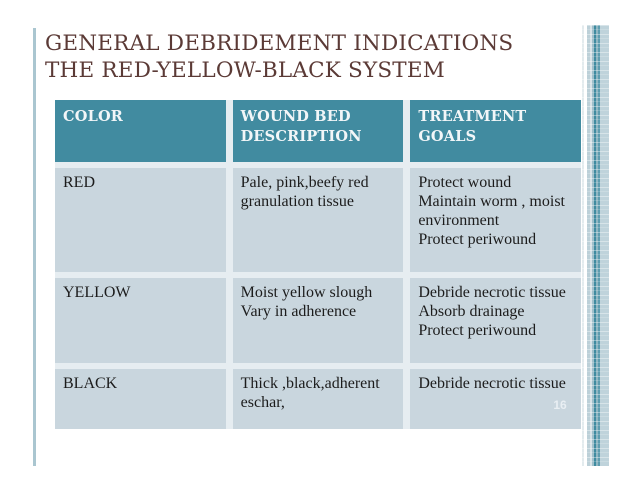  What do you see at coordinates (140, 320) in the screenshot?
I see `cell-yellow-color: YELLOW` at bounding box center [140, 320].